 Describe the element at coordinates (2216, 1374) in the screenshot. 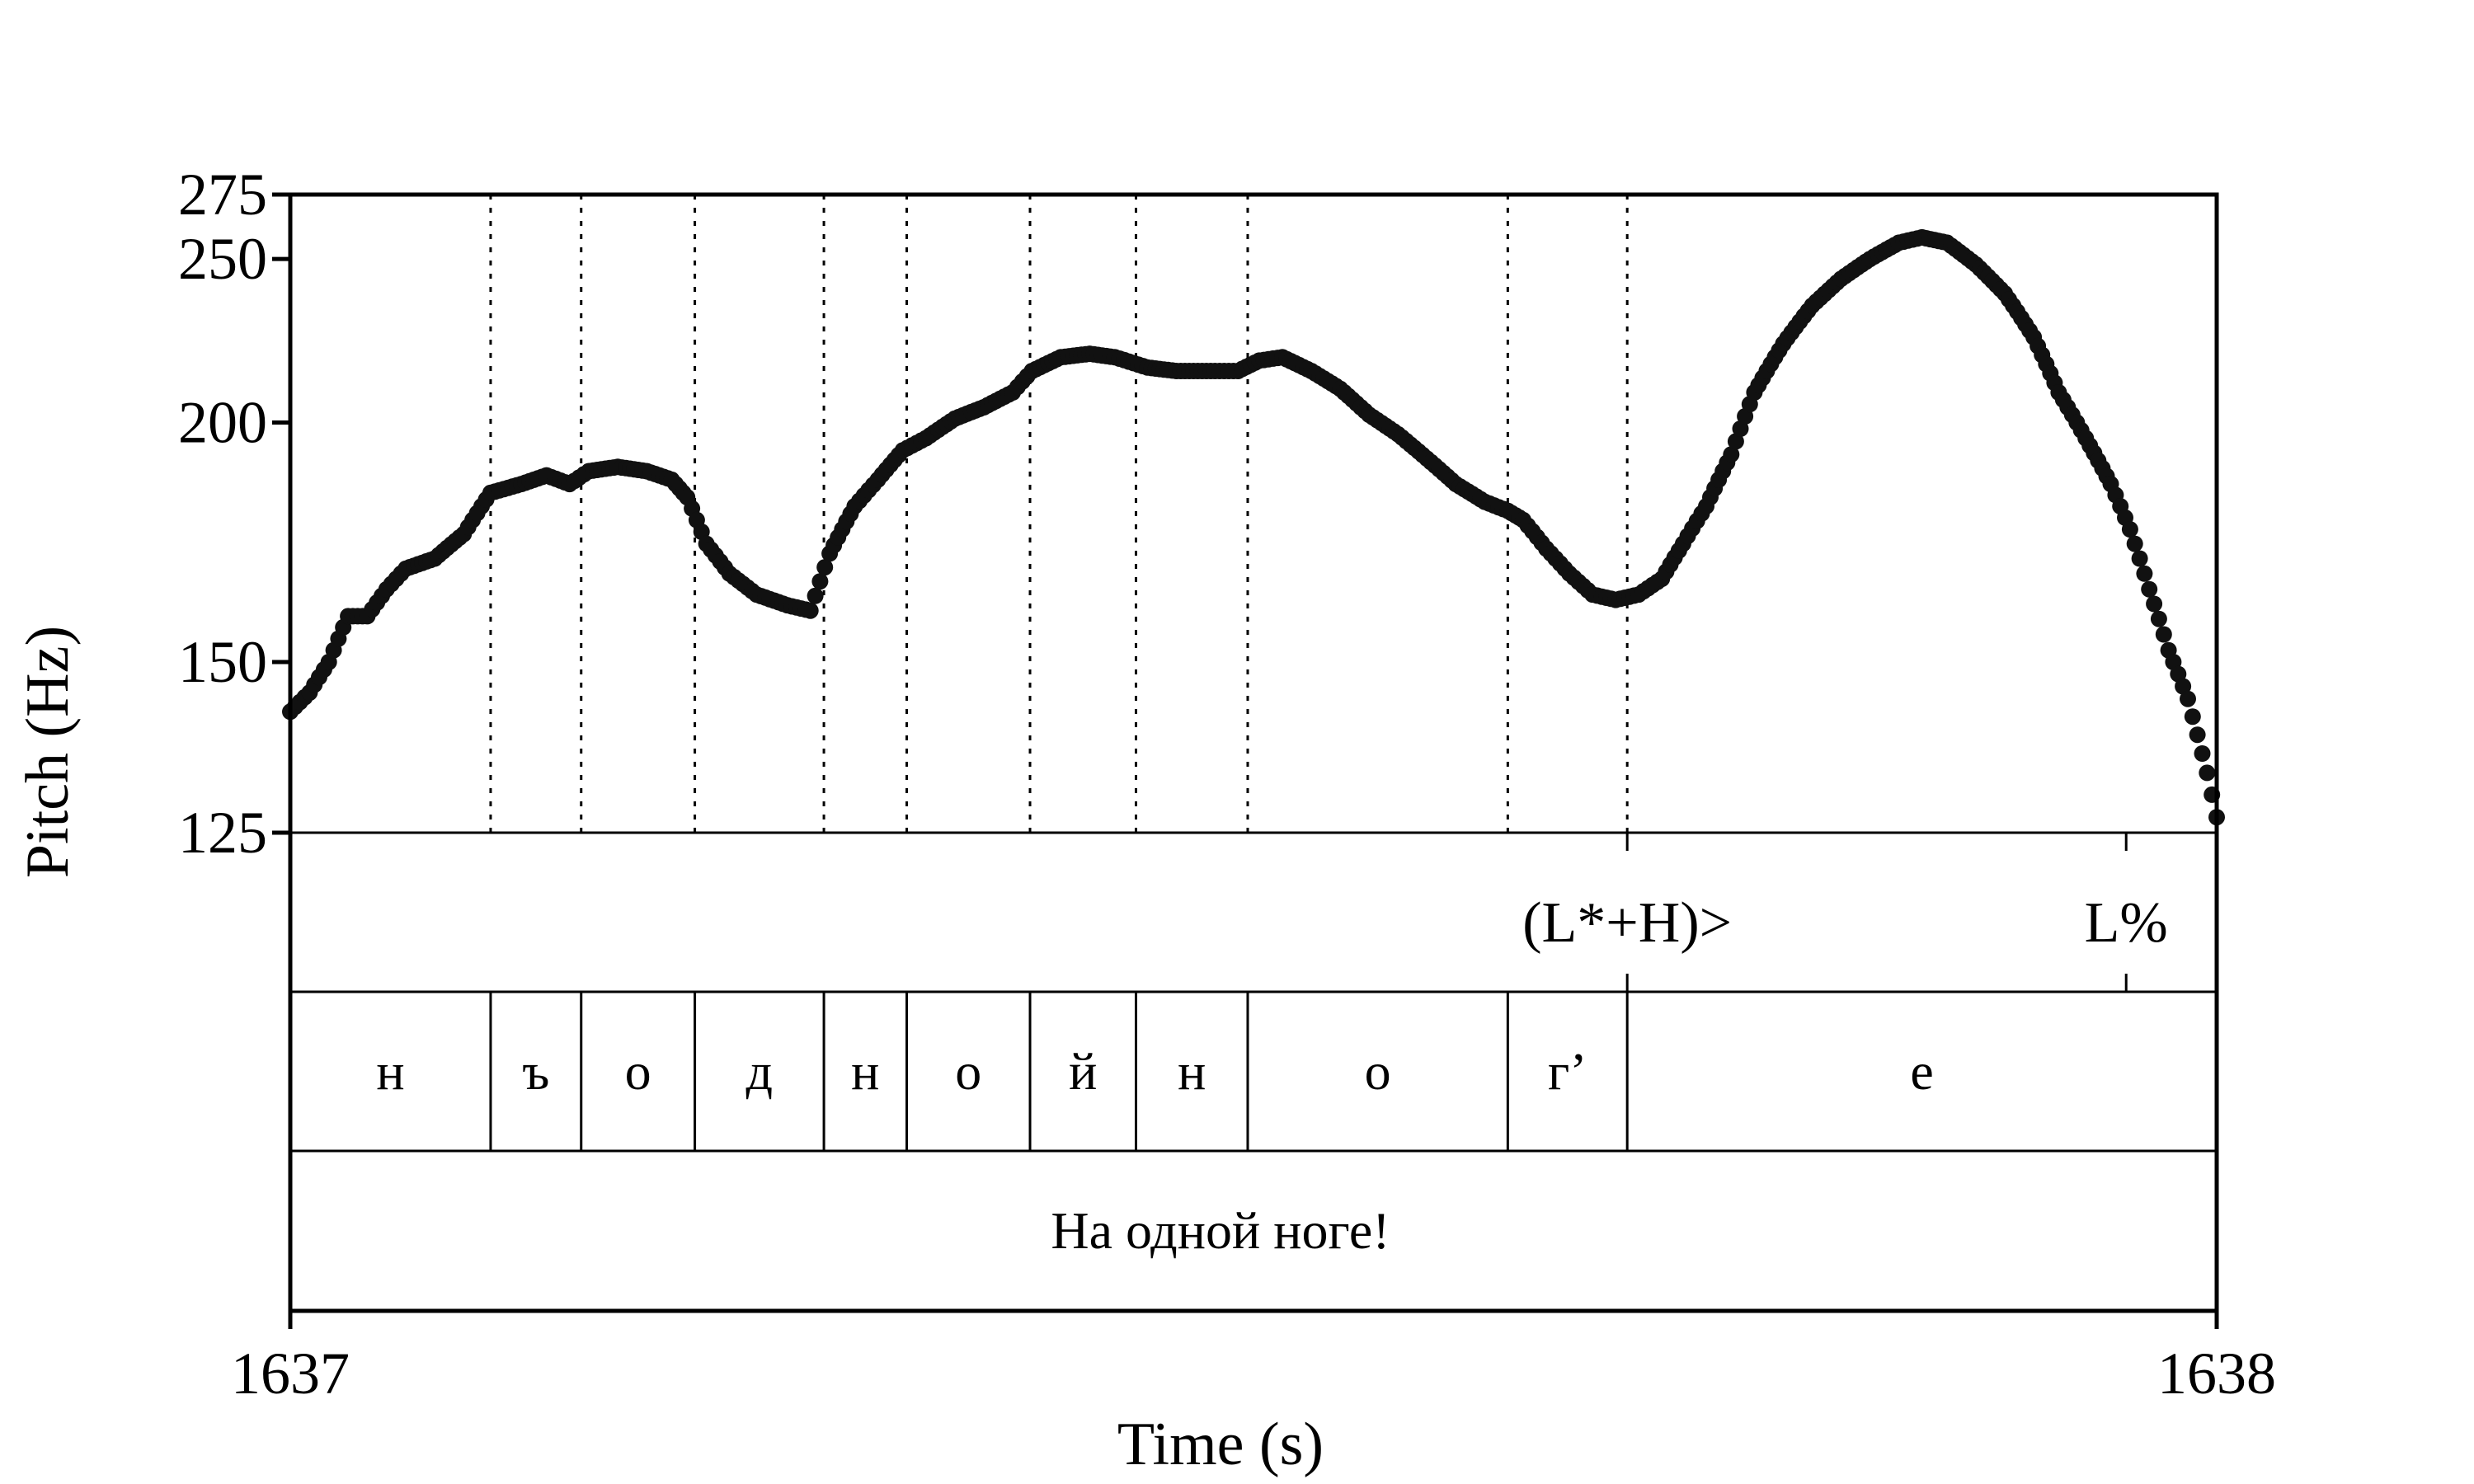

I see `x-tick-label: 1638` at that location.